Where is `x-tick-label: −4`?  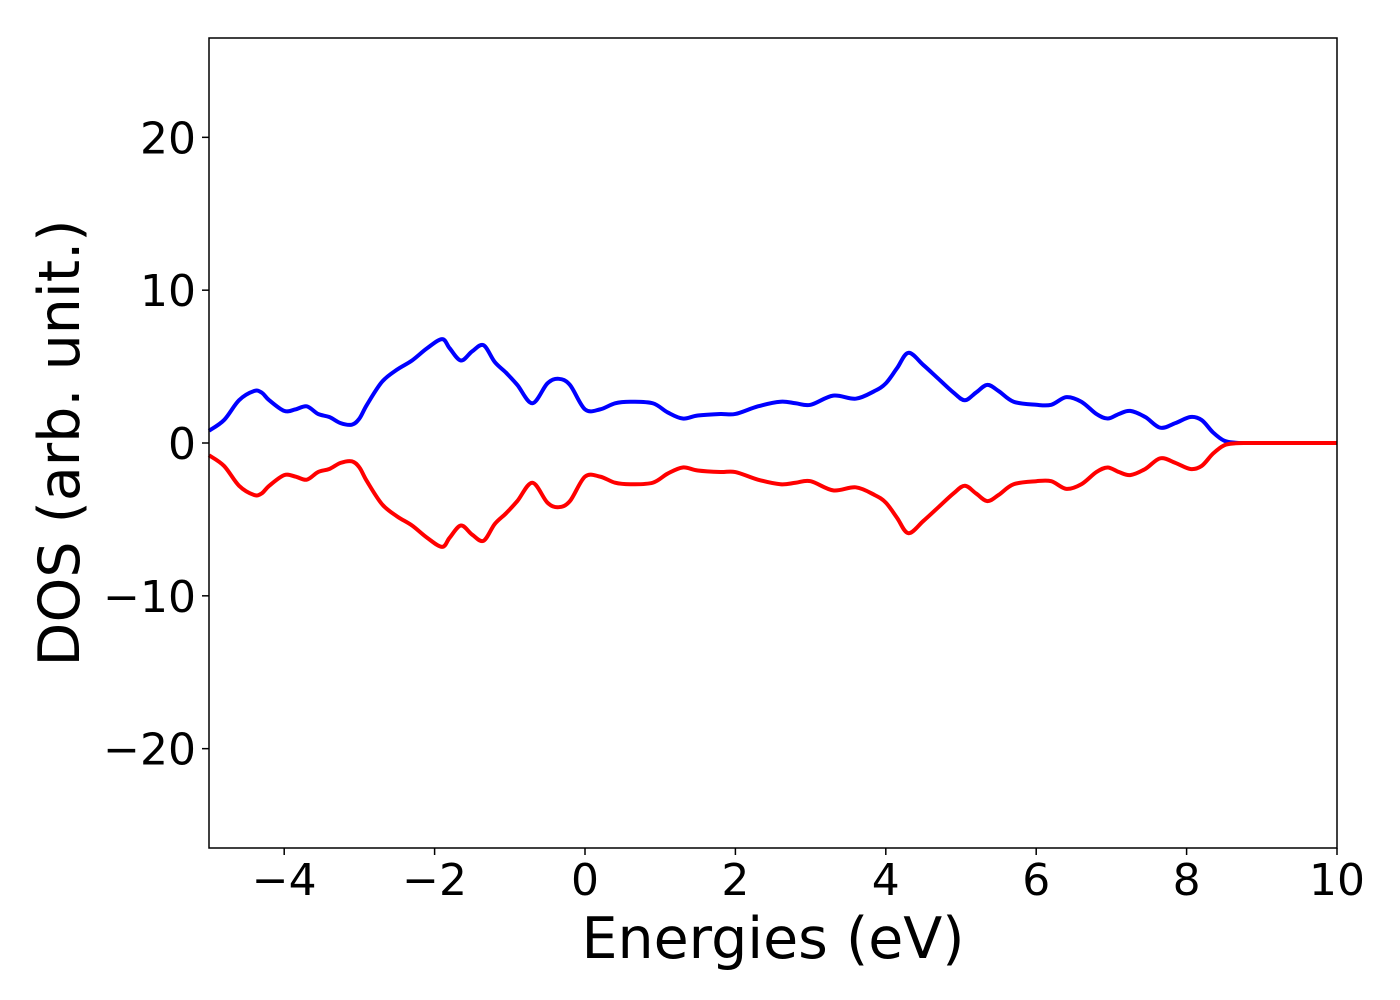 x-tick-label: −4 is located at coordinates (284, 880).